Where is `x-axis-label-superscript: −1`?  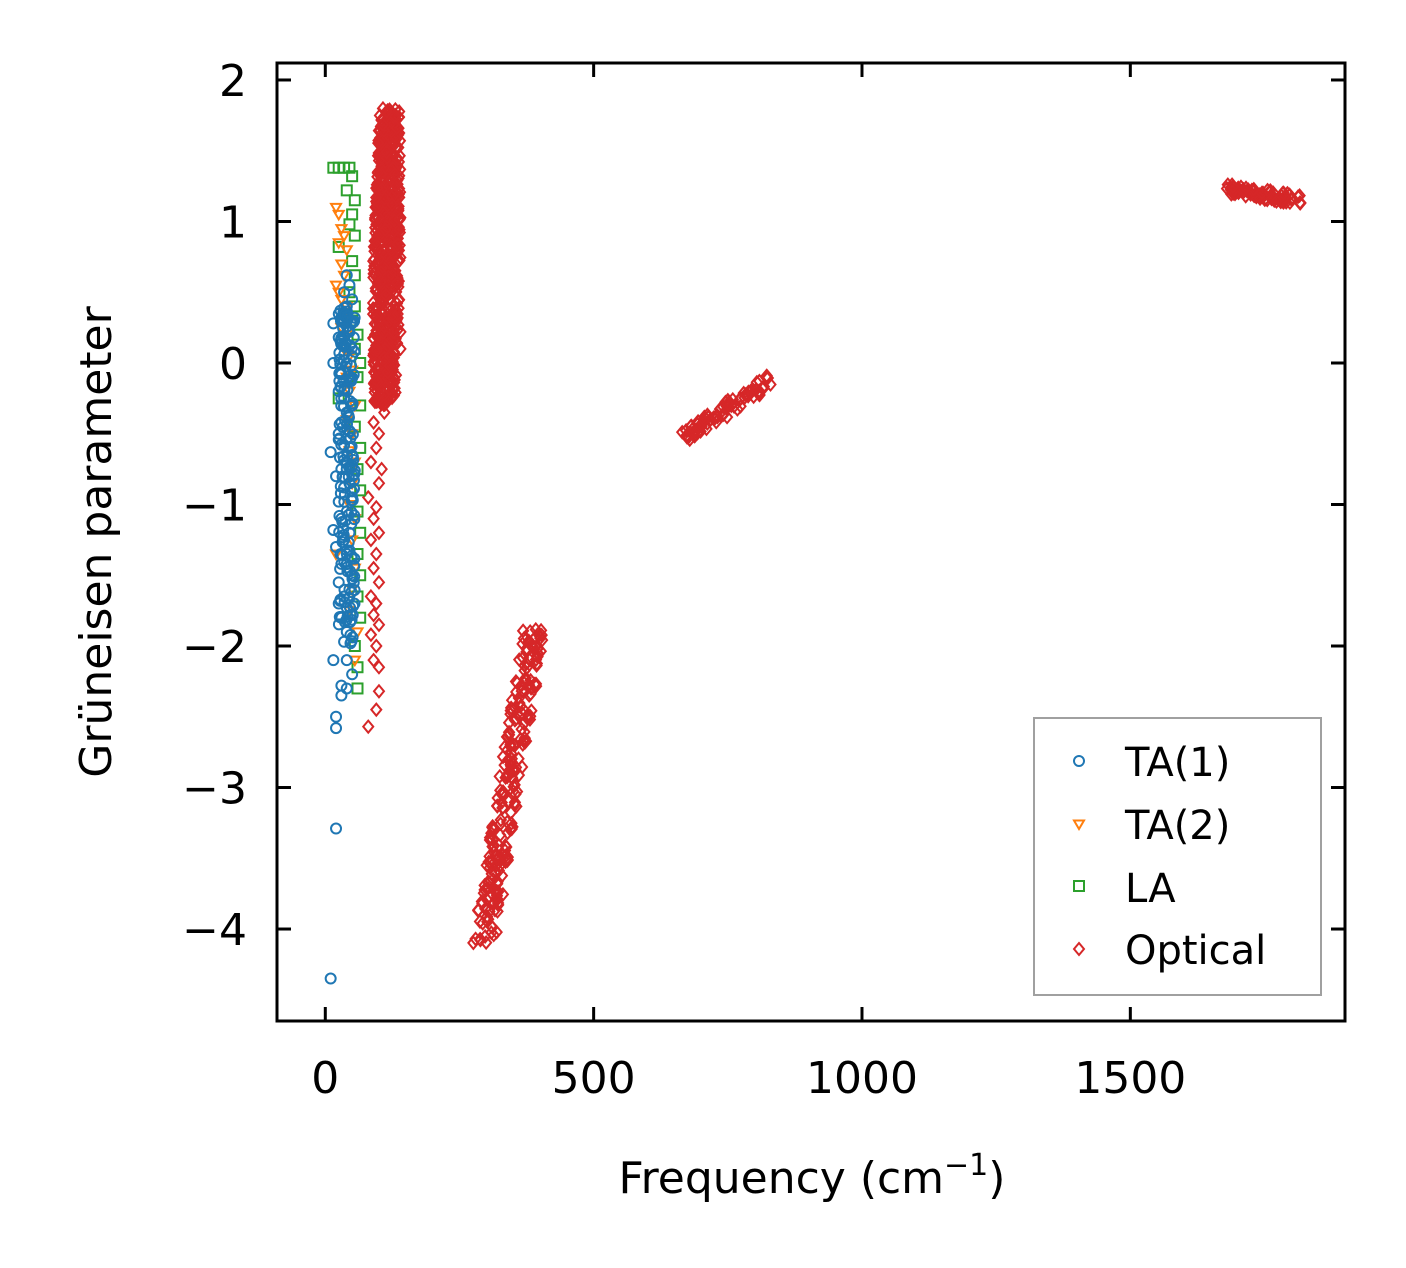 x-axis-label-superscript: −1 is located at coordinates (966, 1165).